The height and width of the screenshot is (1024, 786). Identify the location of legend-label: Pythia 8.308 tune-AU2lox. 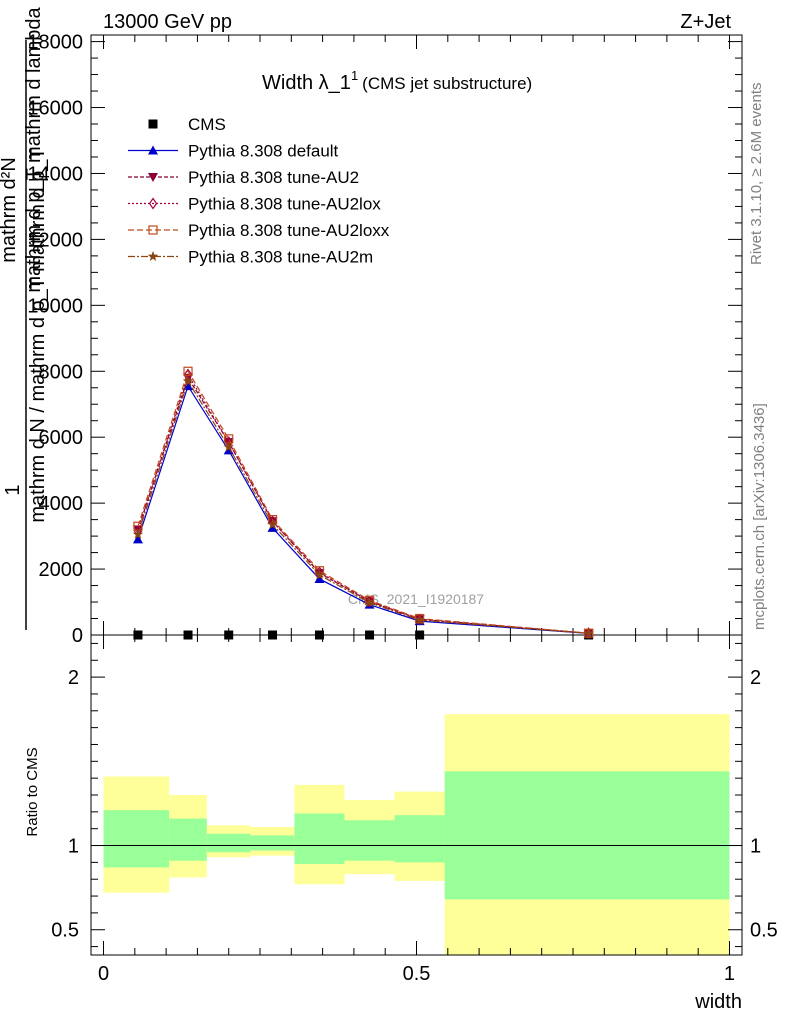
(284, 204).